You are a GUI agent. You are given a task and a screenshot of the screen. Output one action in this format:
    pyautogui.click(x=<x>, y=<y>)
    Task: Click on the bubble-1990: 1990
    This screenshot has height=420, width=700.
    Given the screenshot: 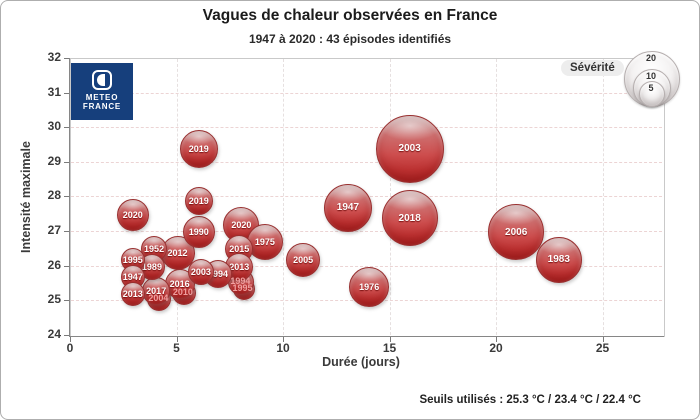 What is the action you would take?
    pyautogui.click(x=198, y=232)
    